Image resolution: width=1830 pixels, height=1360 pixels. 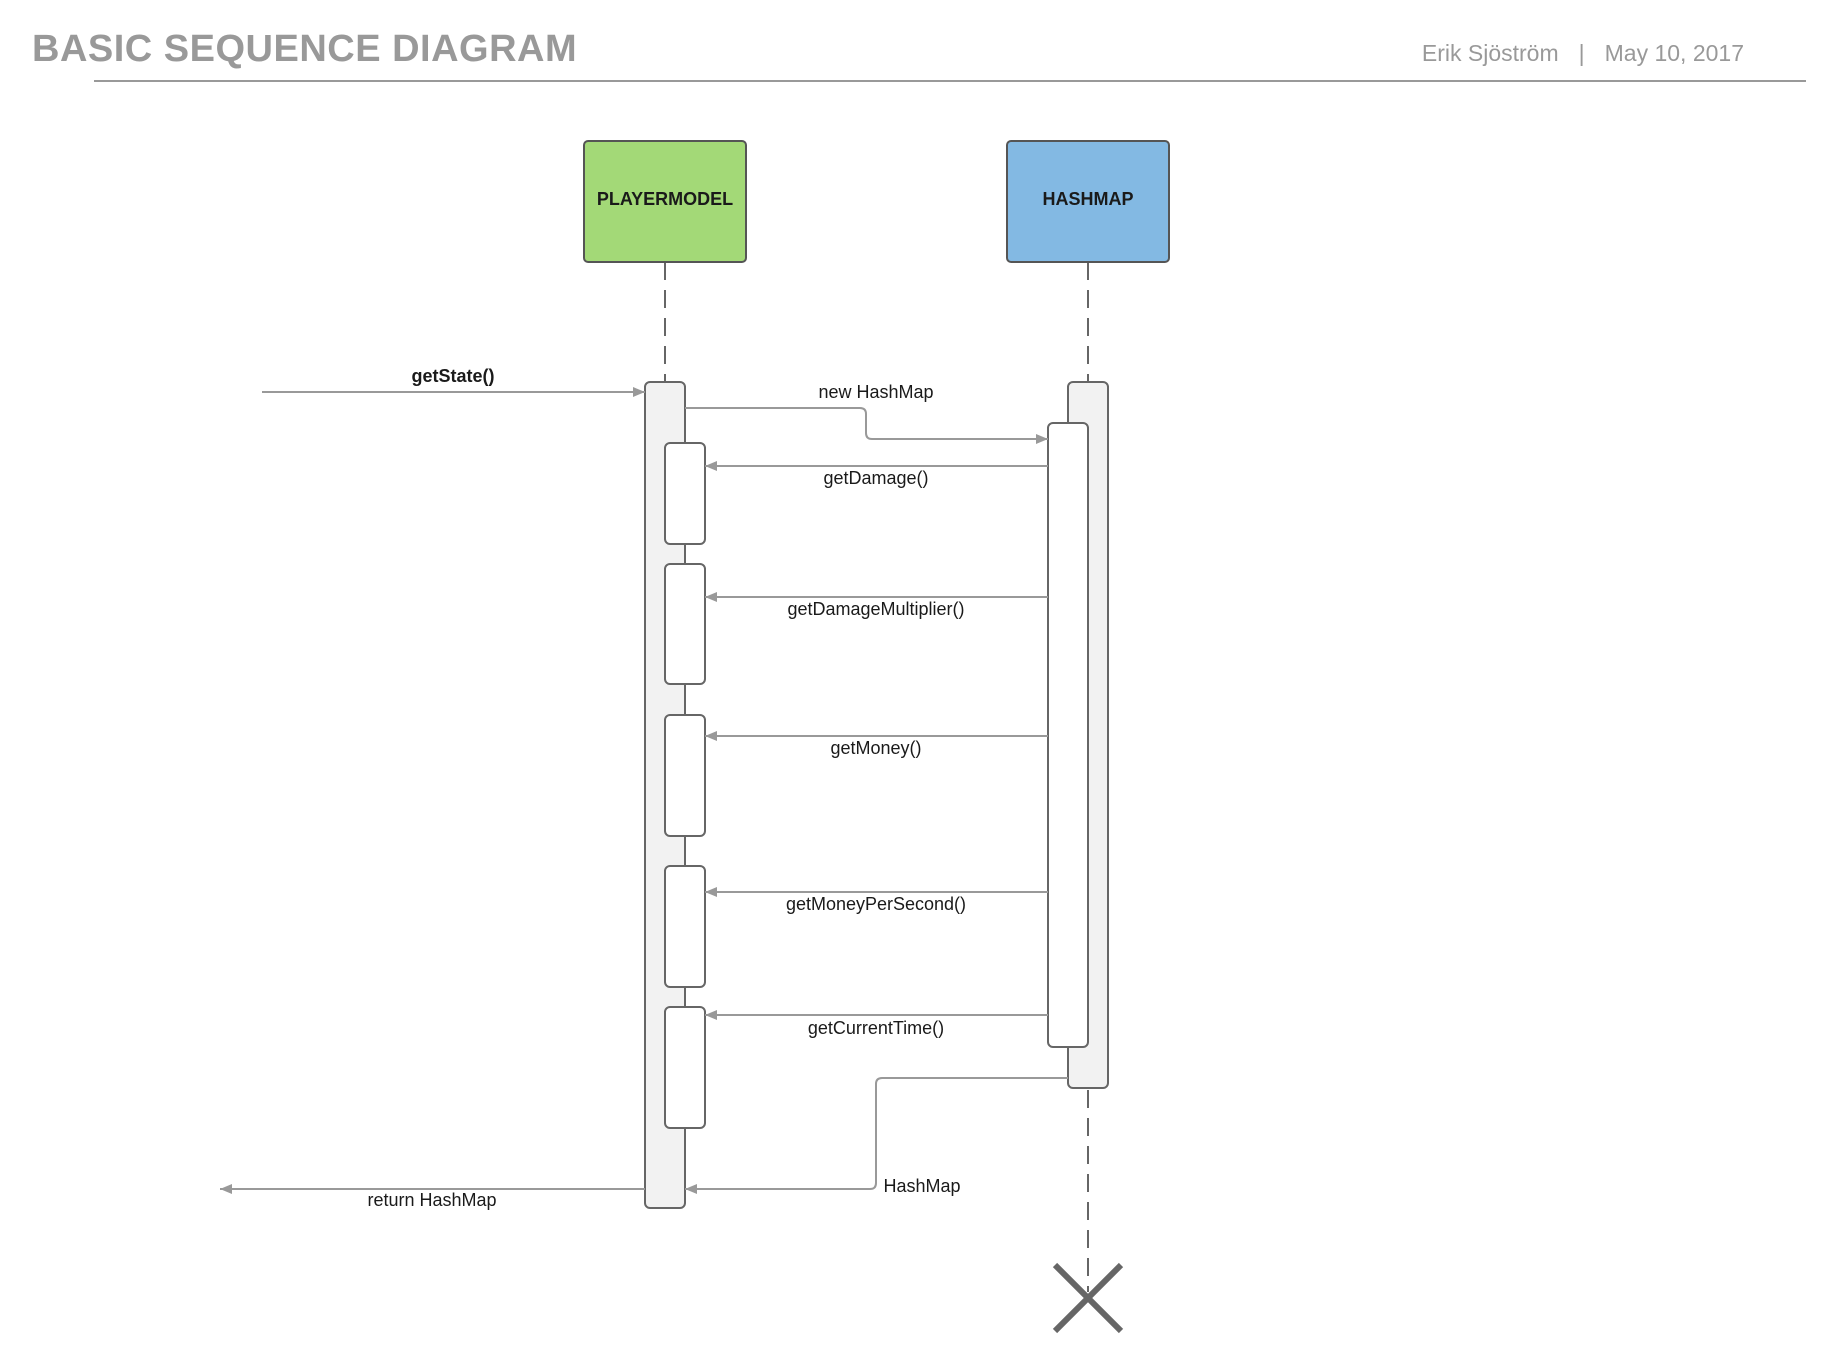 What do you see at coordinates (431, 1200) in the screenshot?
I see `message-label: return HashMap` at bounding box center [431, 1200].